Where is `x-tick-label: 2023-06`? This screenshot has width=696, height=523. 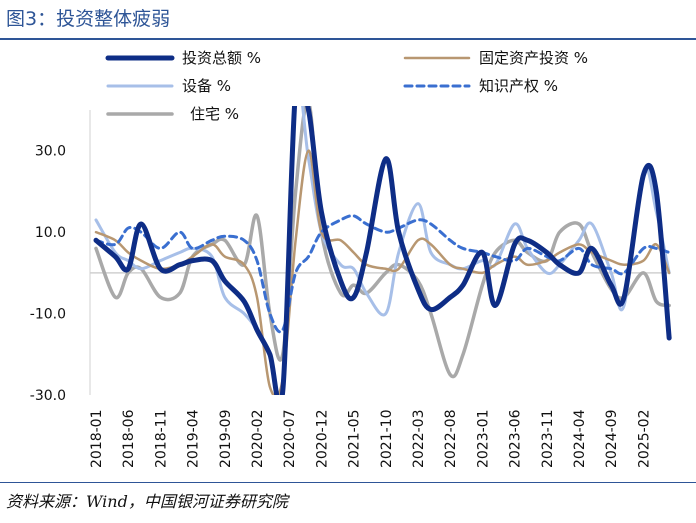
x-tick-label: 2023-06 is located at coordinates (516, 438).